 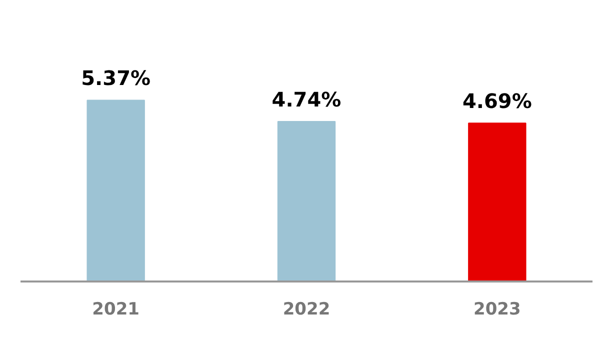 I want to click on x-tick-label: 2021, so click(x=116, y=310).